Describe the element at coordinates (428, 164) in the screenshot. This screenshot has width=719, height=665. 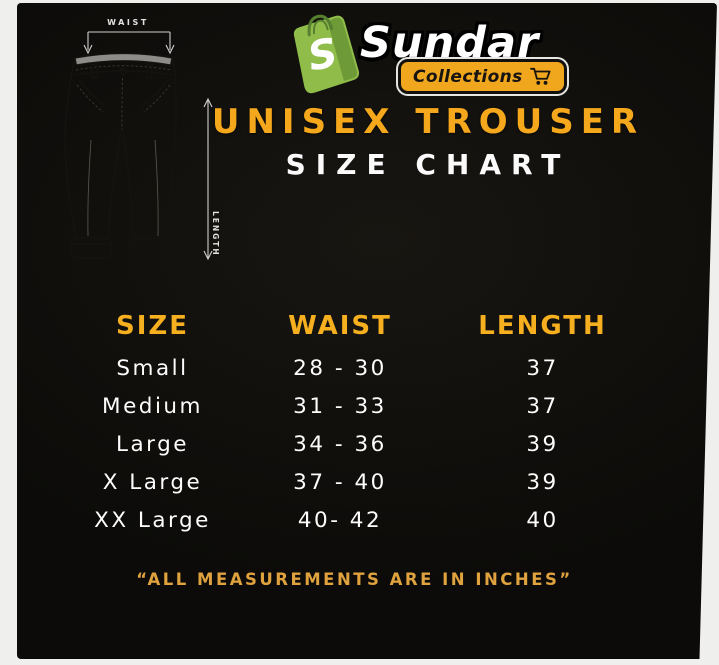
I see `page-subtitle: SIZE CHART` at that location.